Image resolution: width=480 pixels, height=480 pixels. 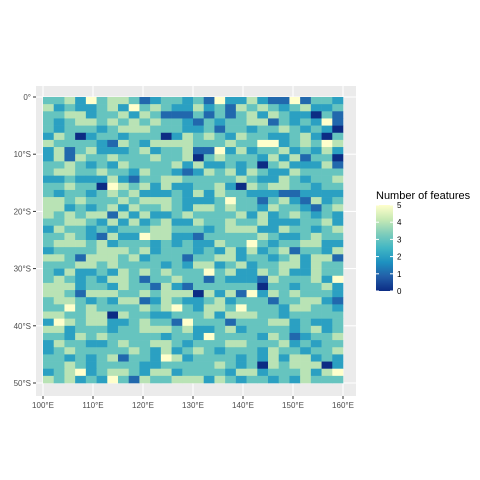 I want to click on legend-tick-label: 0, so click(x=399, y=291).